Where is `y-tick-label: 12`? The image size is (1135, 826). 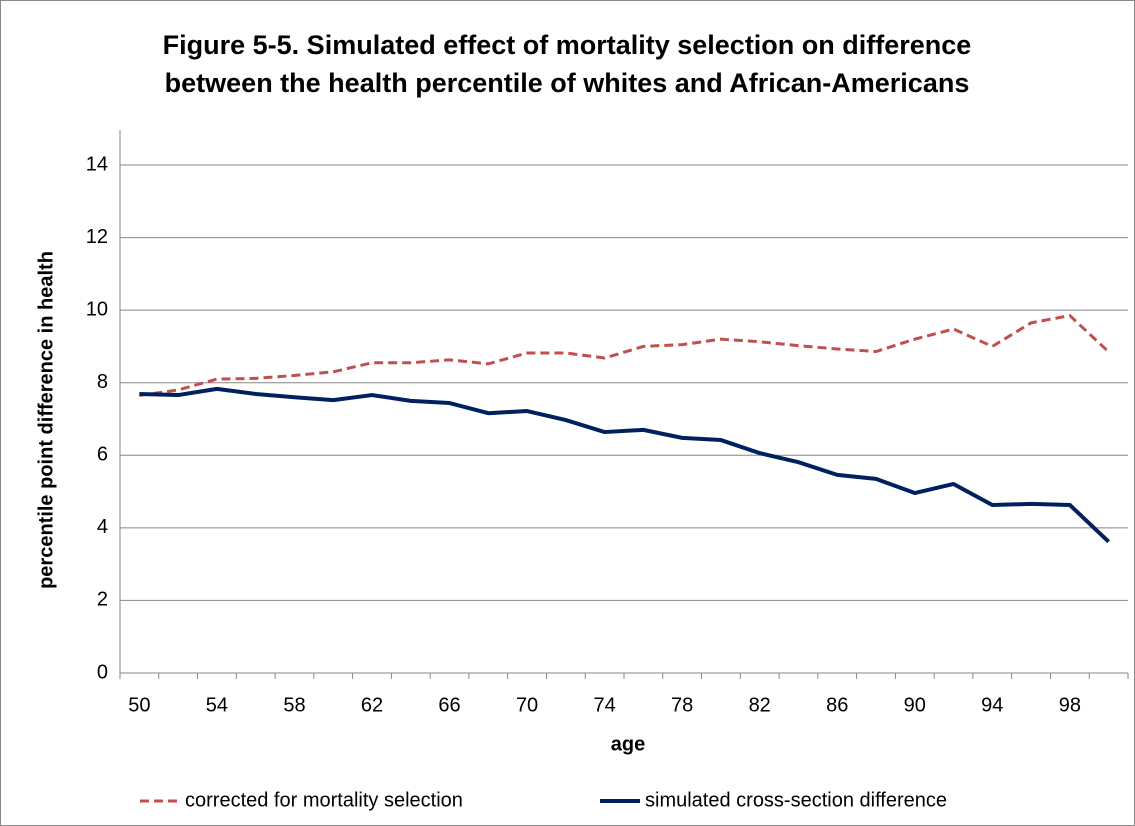 y-tick-label: 12 is located at coordinates (97, 237).